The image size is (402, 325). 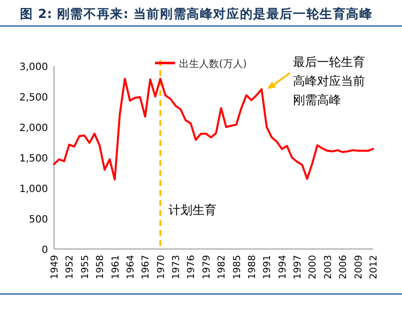 What do you see at coordinates (197, 13) in the screenshot?
I see `chart-title: 图 2: 刚需不再来: 当前刚需高峰对应的是最后一轮生育高峰` at bounding box center [197, 13].